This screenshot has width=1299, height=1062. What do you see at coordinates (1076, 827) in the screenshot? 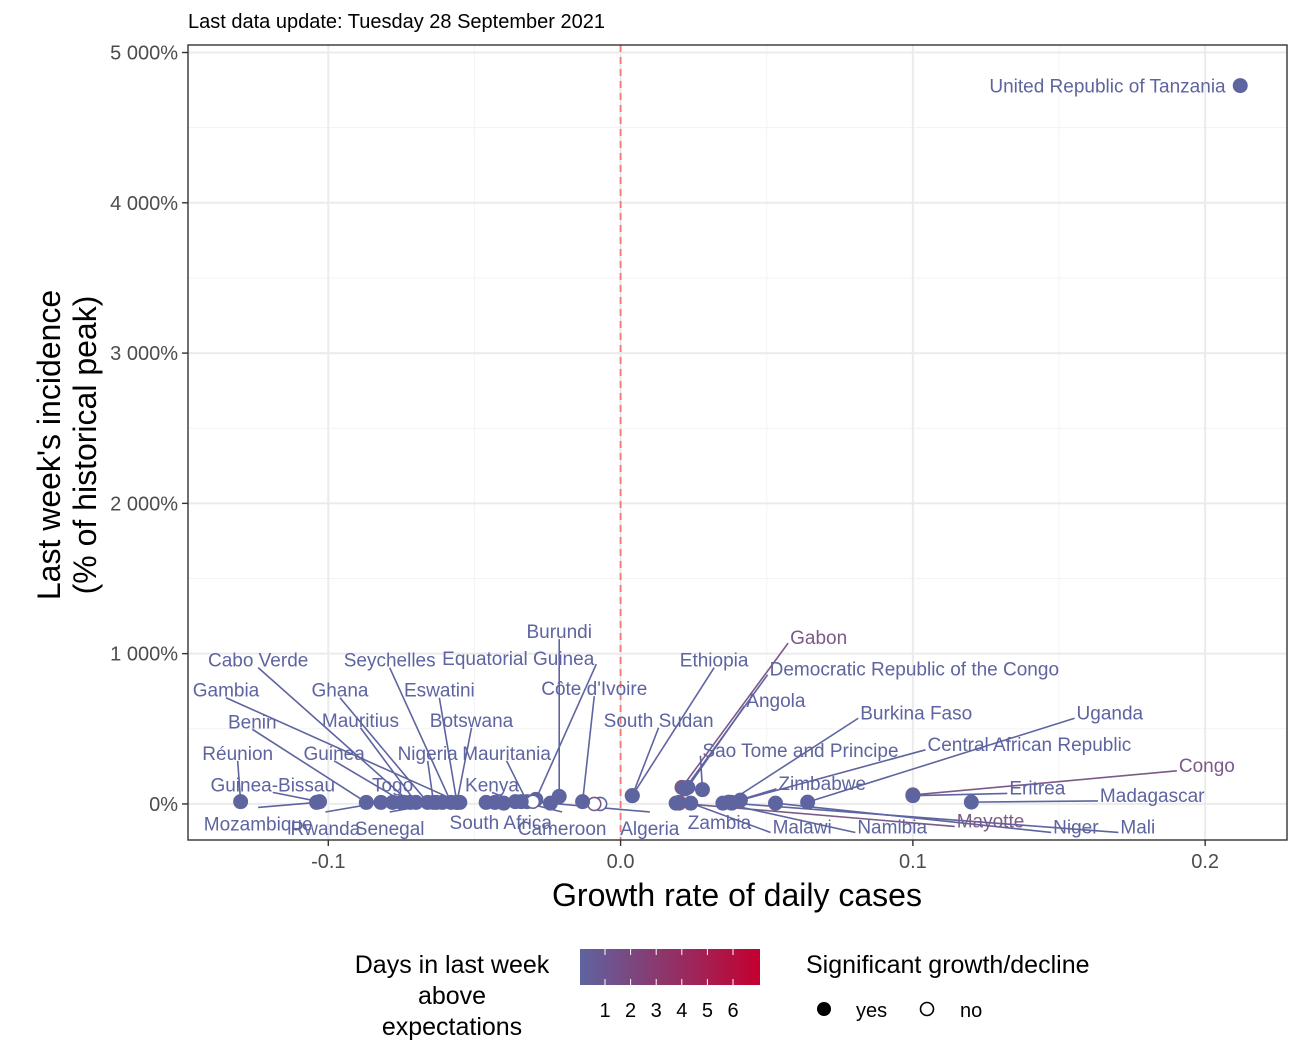
I see `point-label: Niger` at bounding box center [1076, 827].